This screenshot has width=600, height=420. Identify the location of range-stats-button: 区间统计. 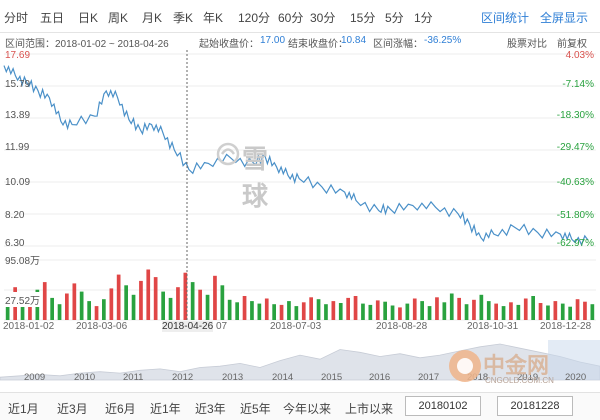
(505, 18).